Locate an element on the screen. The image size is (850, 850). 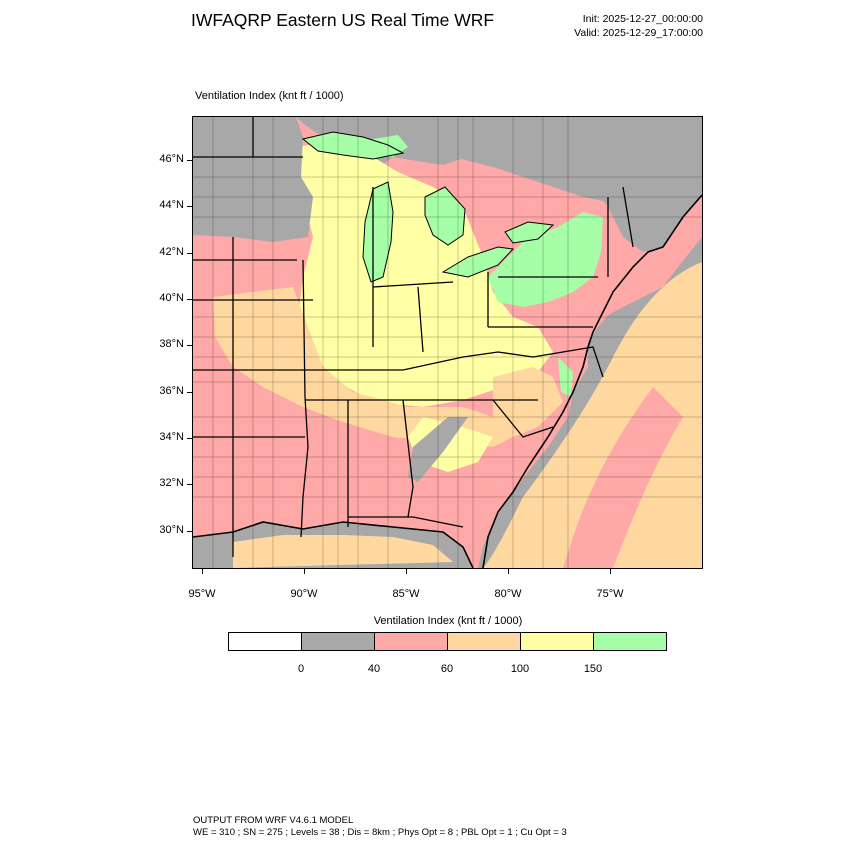
colorbar-label: 40 is located at coordinates (374, 669).